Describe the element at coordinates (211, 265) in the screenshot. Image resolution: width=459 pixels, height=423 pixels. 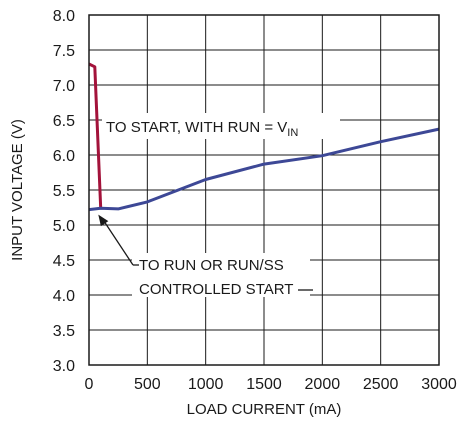
I see `annotation-run-line-1: TO RUN OR RUN/SS` at that location.